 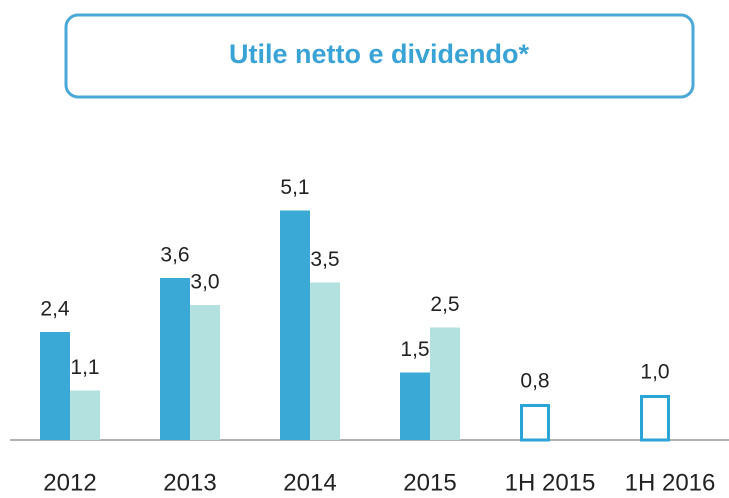 What do you see at coordinates (550, 482) in the screenshot?
I see `x-tick-label: 1H 2015` at bounding box center [550, 482].